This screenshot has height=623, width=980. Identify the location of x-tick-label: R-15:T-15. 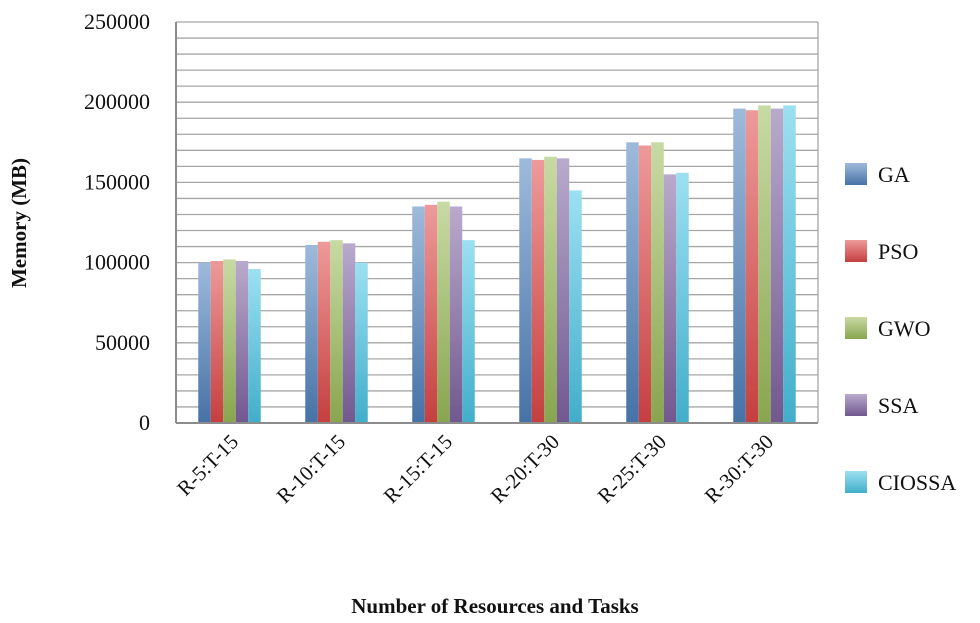
(418, 469).